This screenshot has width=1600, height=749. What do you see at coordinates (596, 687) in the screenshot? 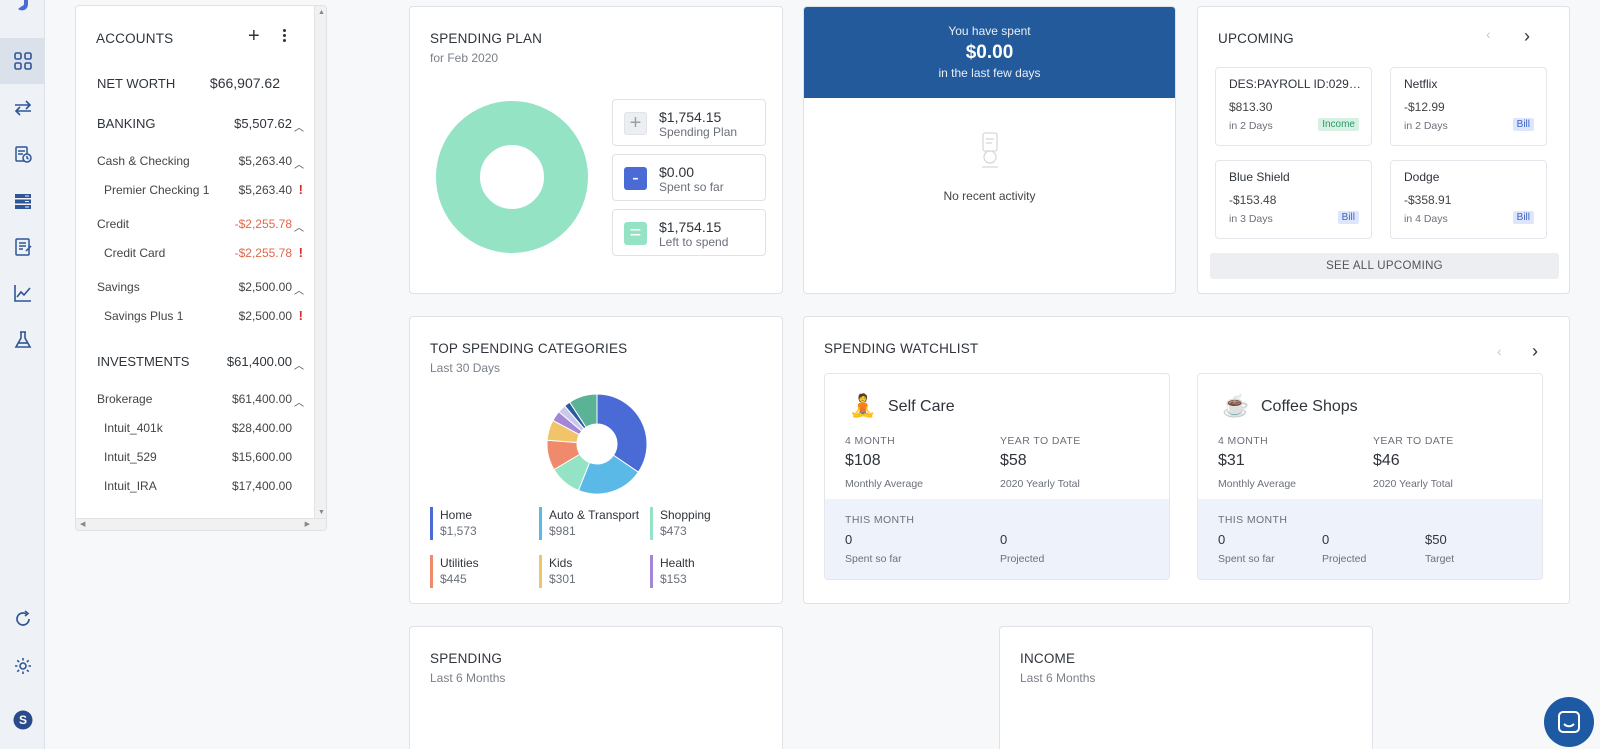
I see `spending-card: SPENDING Last 6 Months` at bounding box center [596, 687].